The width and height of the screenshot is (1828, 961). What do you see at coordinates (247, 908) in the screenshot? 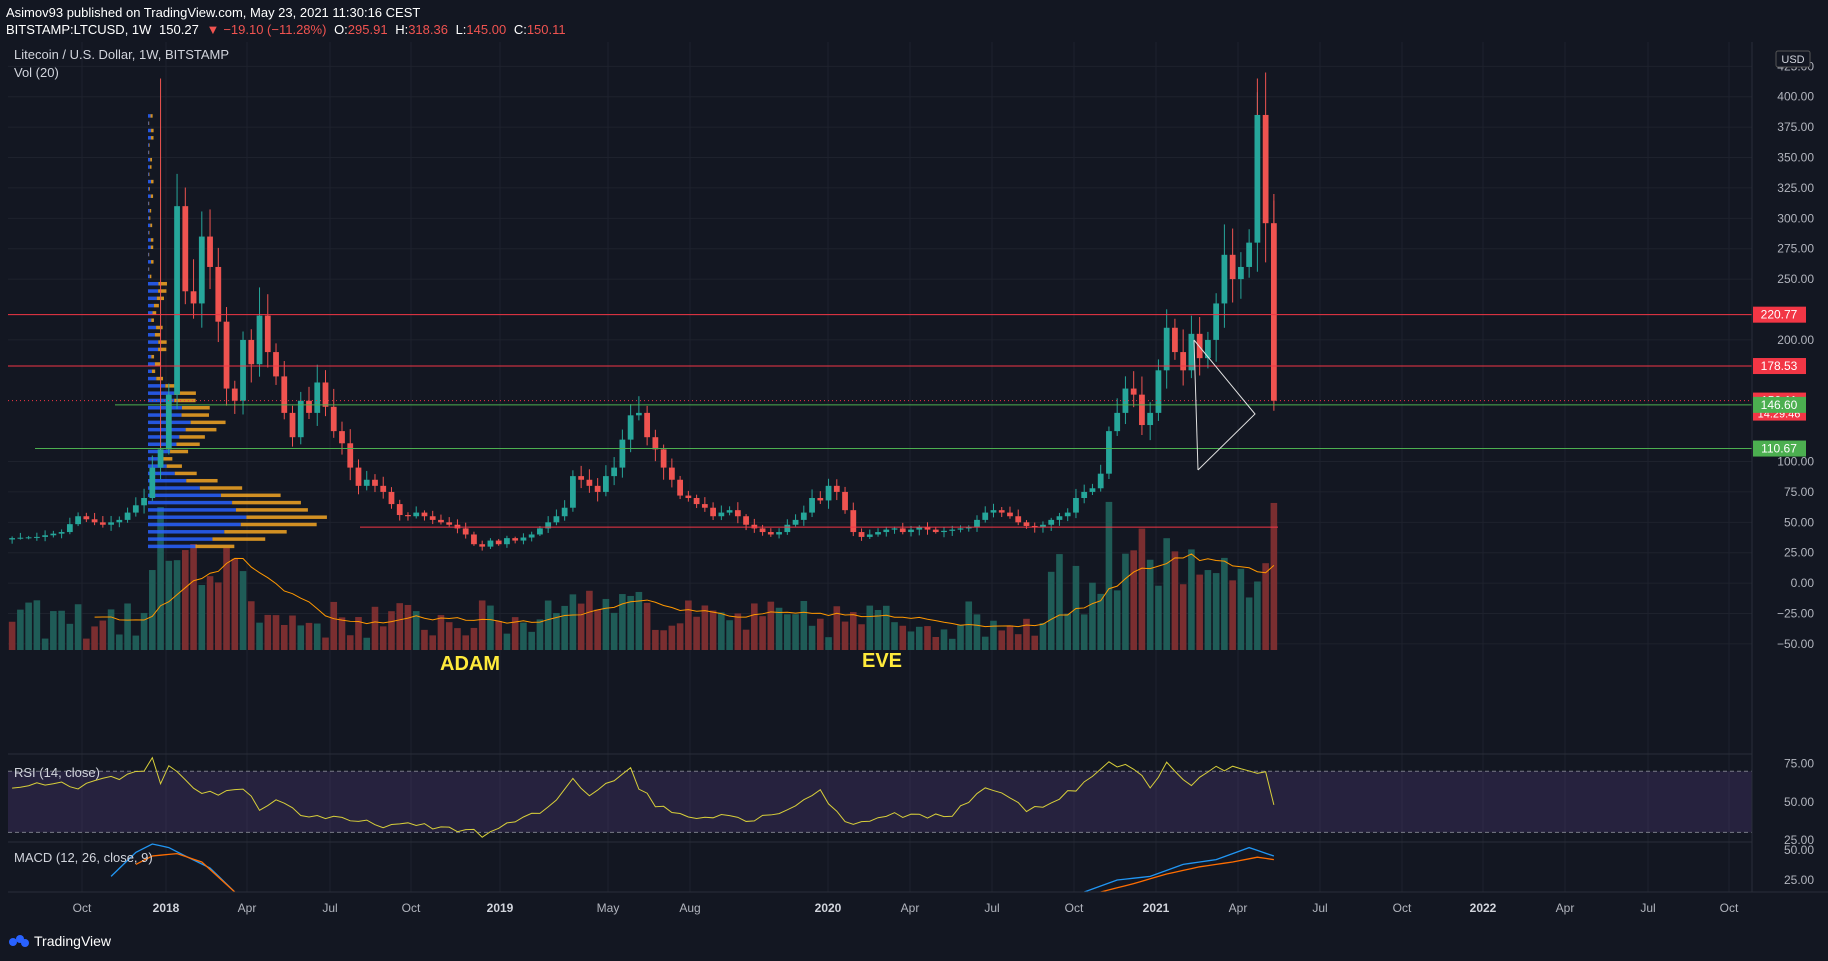
I see `time-tick-label: Apr` at bounding box center [247, 908].